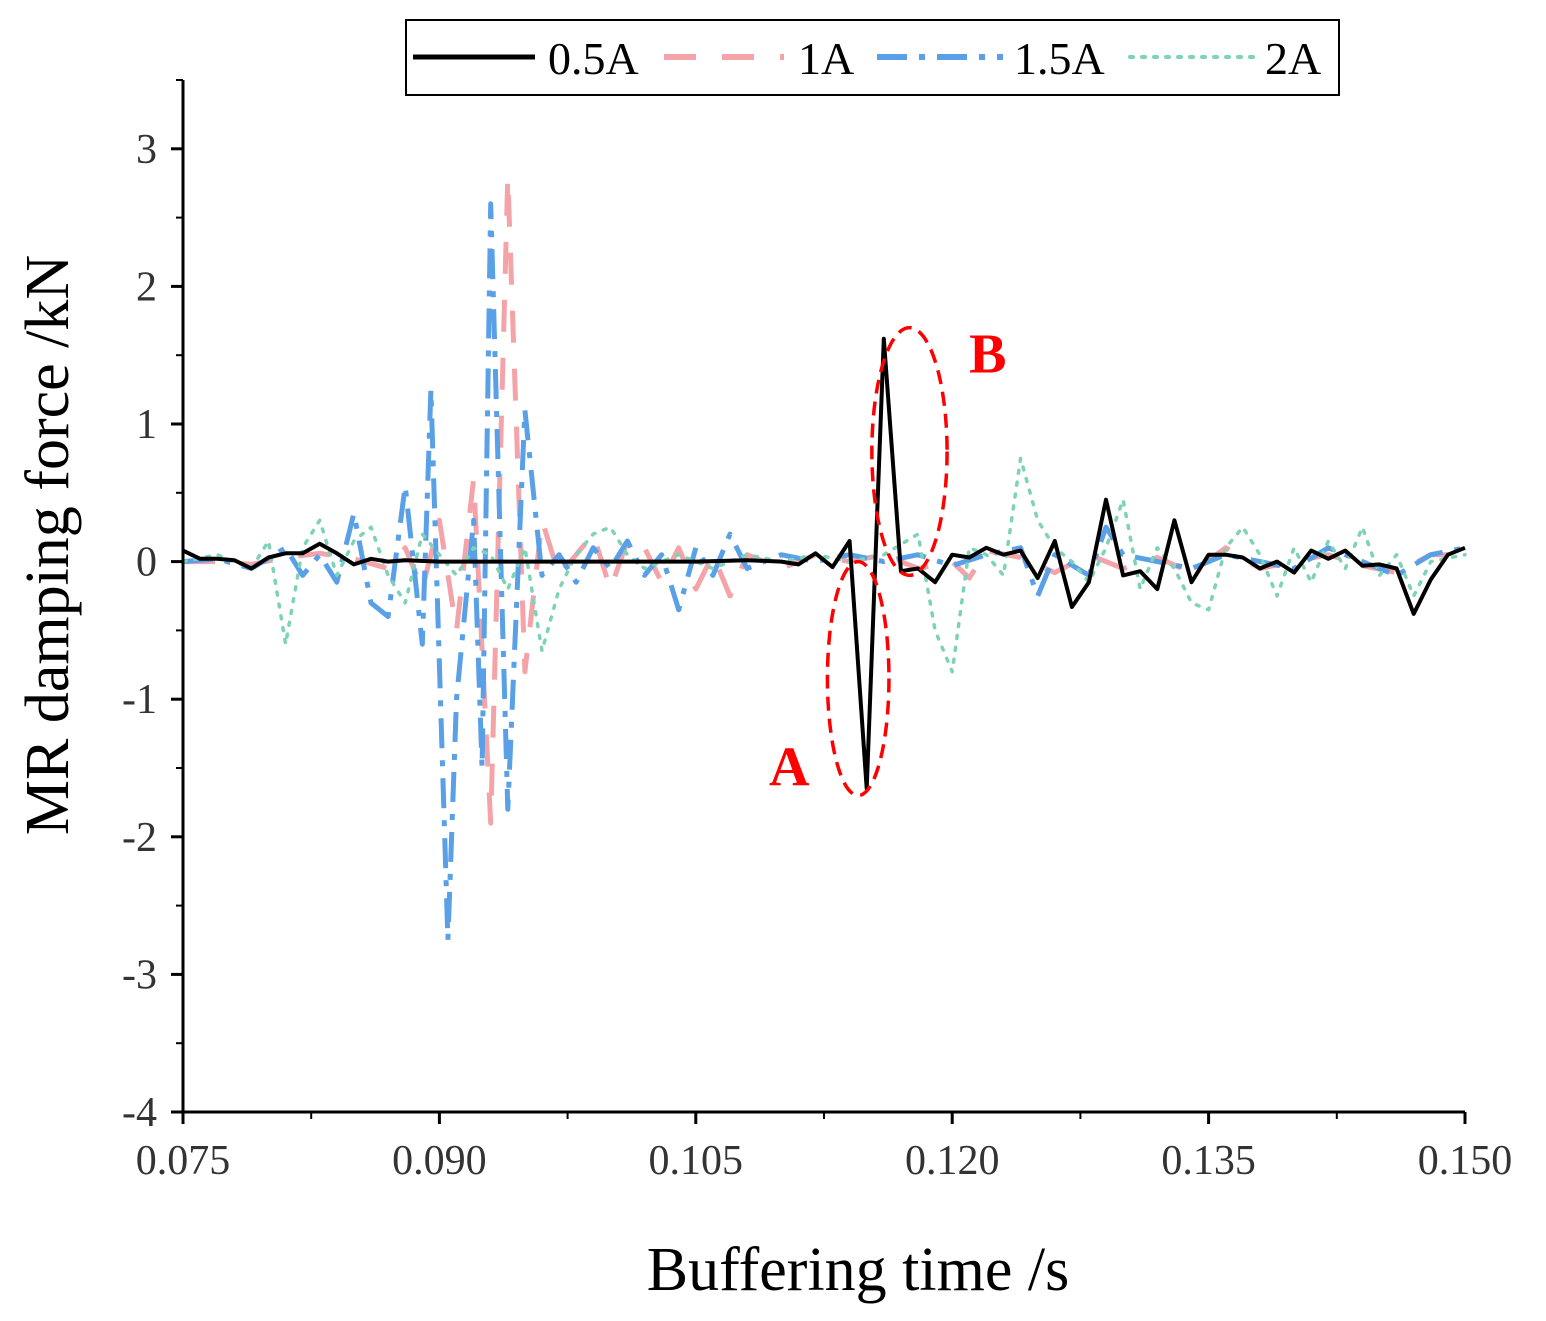 Image resolution: width=1546 pixels, height=1321 pixels. I want to click on annotation-label-A: A, so click(789, 768).